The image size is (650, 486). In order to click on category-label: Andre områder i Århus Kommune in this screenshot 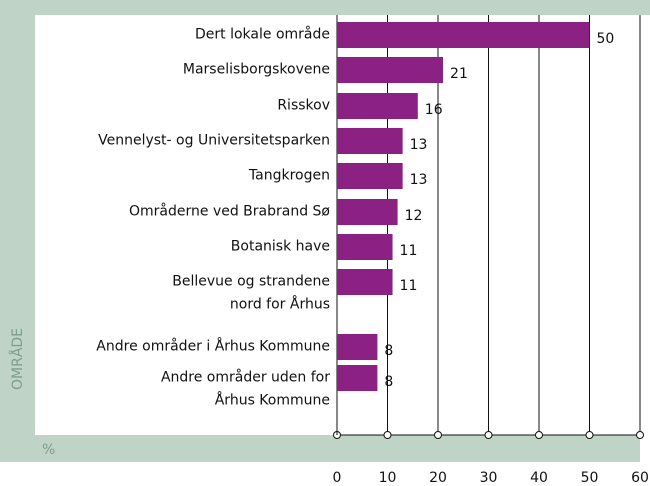, I will do `click(213, 346)`.